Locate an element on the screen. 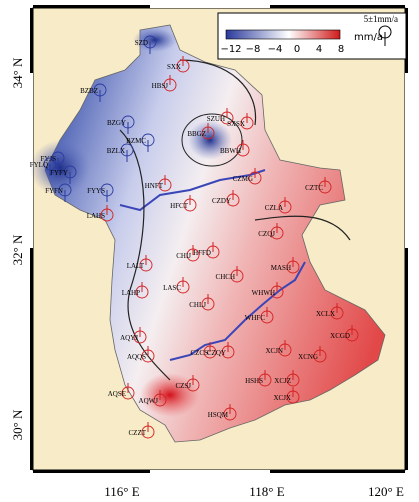 The image size is (419, 502). station: SZUH is located at coordinates (220, 116).